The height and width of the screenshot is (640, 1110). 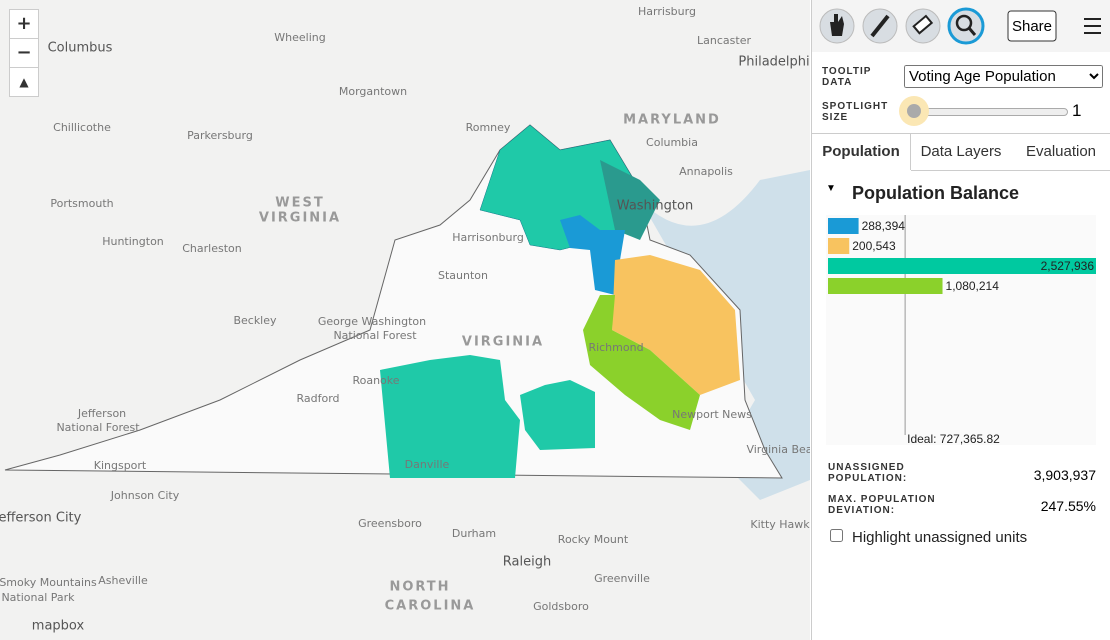 What do you see at coordinates (317, 398) in the screenshot?
I see `place-label: Radford` at bounding box center [317, 398].